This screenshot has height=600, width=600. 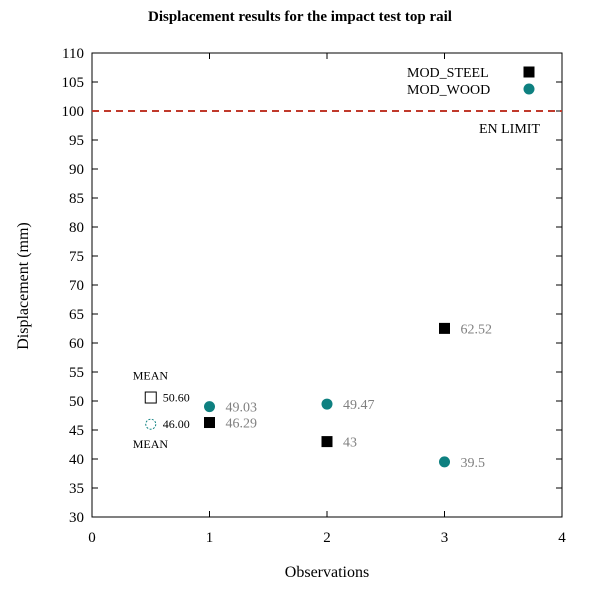 What do you see at coordinates (176, 424) in the screenshot?
I see `mean-value: 46.00` at bounding box center [176, 424].